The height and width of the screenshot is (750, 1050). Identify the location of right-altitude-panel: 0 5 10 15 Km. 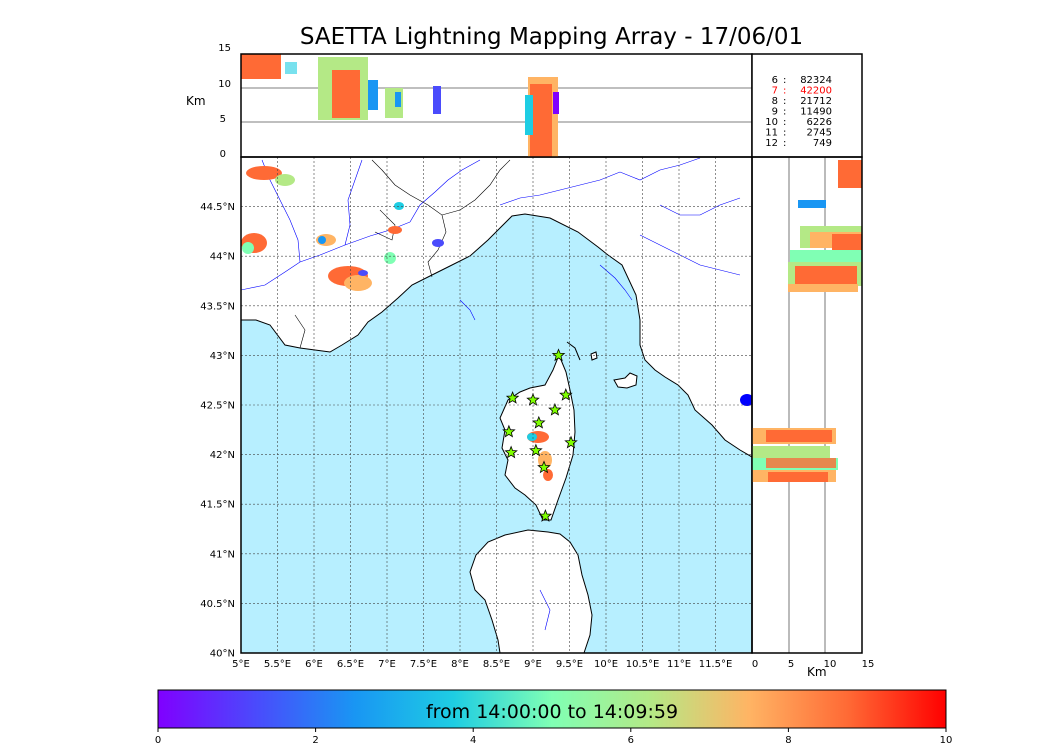
(813, 417).